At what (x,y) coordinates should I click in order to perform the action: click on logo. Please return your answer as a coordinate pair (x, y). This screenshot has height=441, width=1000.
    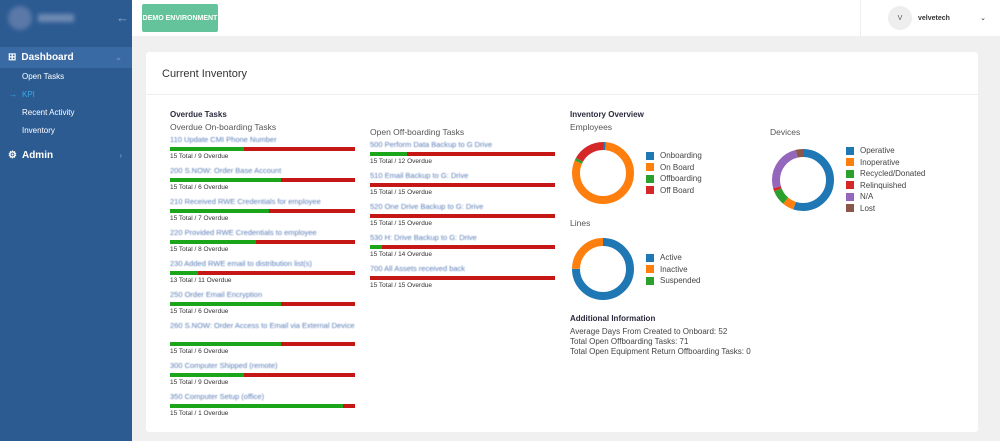
    Looking at the image, I should click on (66, 18).